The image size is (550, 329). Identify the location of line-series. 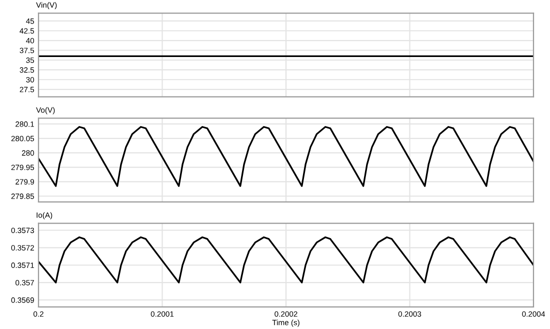
(286, 260).